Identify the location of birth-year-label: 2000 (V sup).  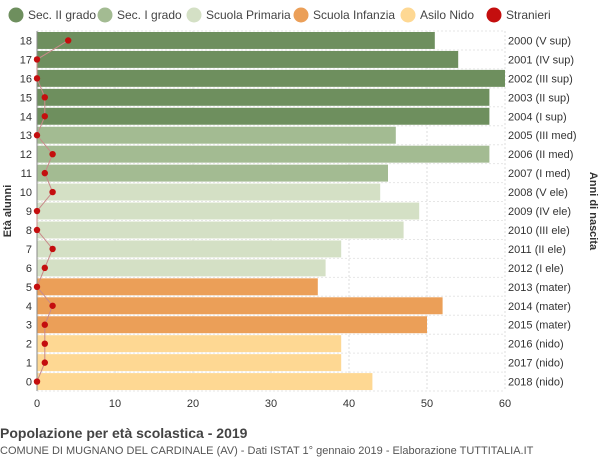
(539, 41).